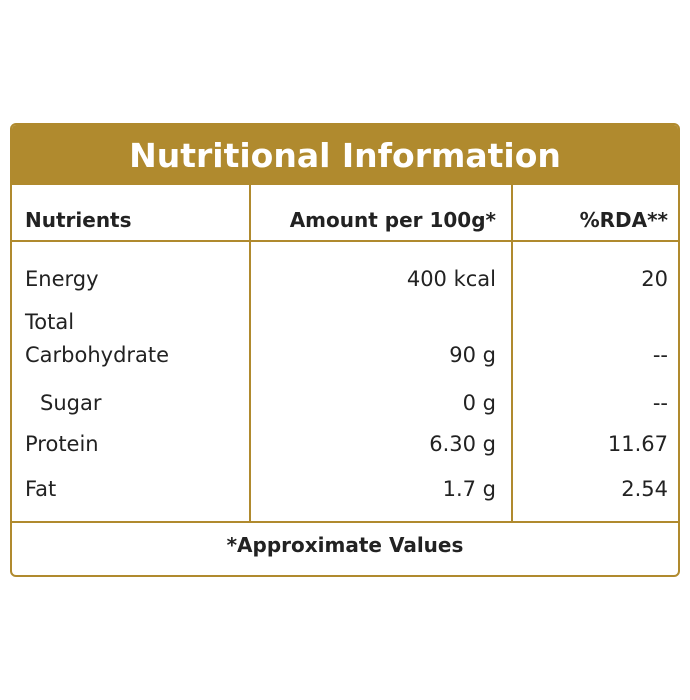 Image resolution: width=690 pixels, height=700 pixels. Describe the element at coordinates (392, 220) in the screenshot. I see `header-cell: Amount per 100g*` at that location.